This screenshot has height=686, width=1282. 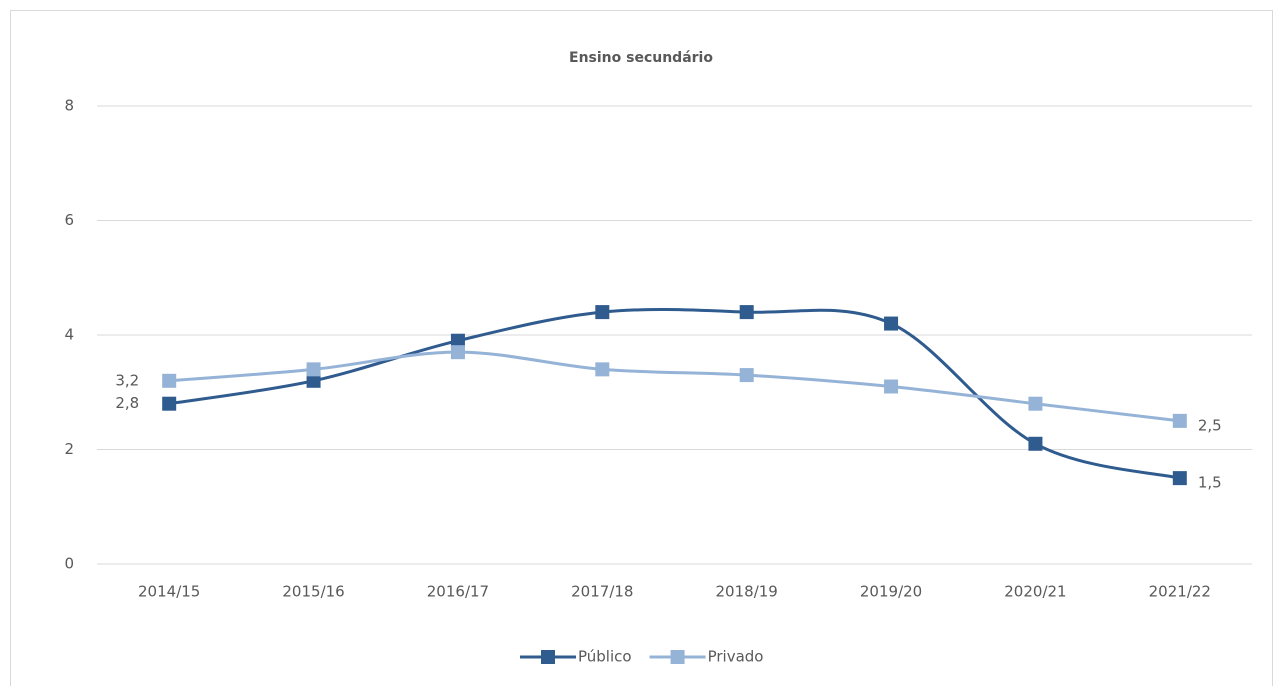 What do you see at coordinates (641, 58) in the screenshot?
I see `chart-title: Ensino secundário` at bounding box center [641, 58].